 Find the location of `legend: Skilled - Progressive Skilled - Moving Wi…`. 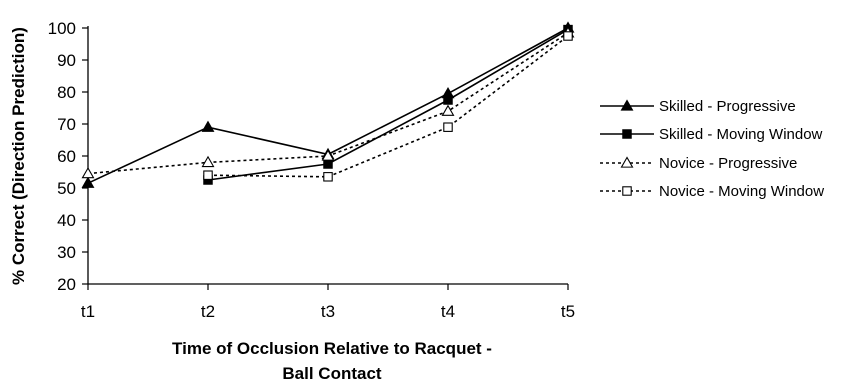

legend: Skilled - Progressive Skilled - Moving Wi… is located at coordinates (712, 149).